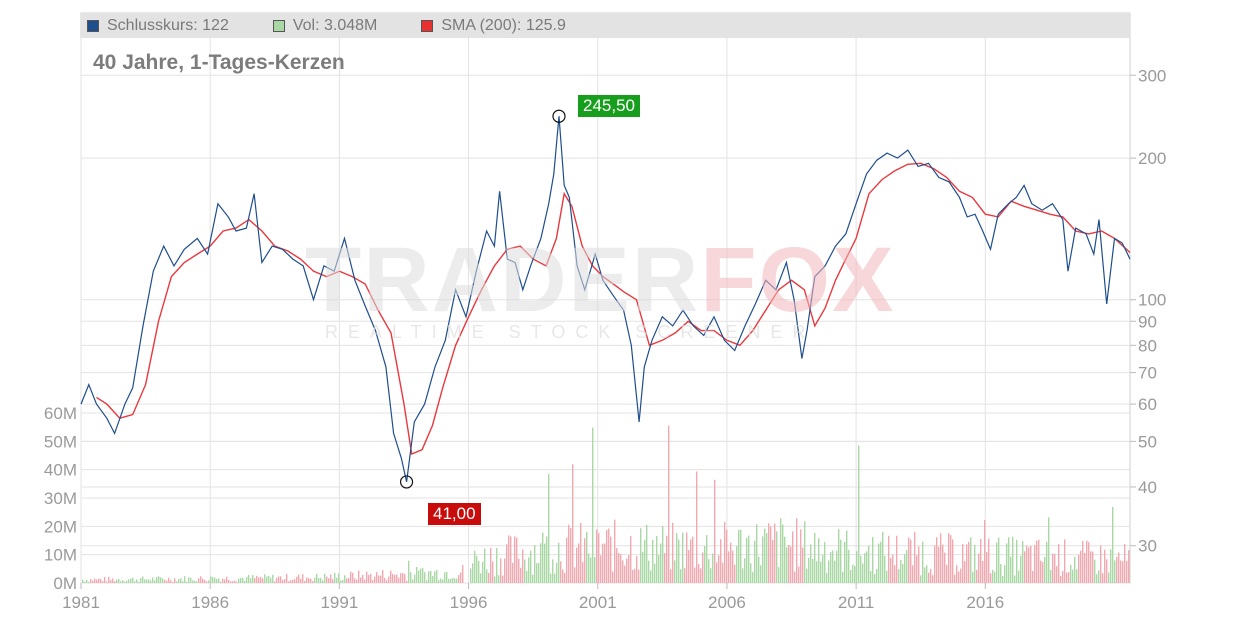 The height and width of the screenshot is (619, 1238). I want to click on x-tick-label: 2011, so click(856, 602).